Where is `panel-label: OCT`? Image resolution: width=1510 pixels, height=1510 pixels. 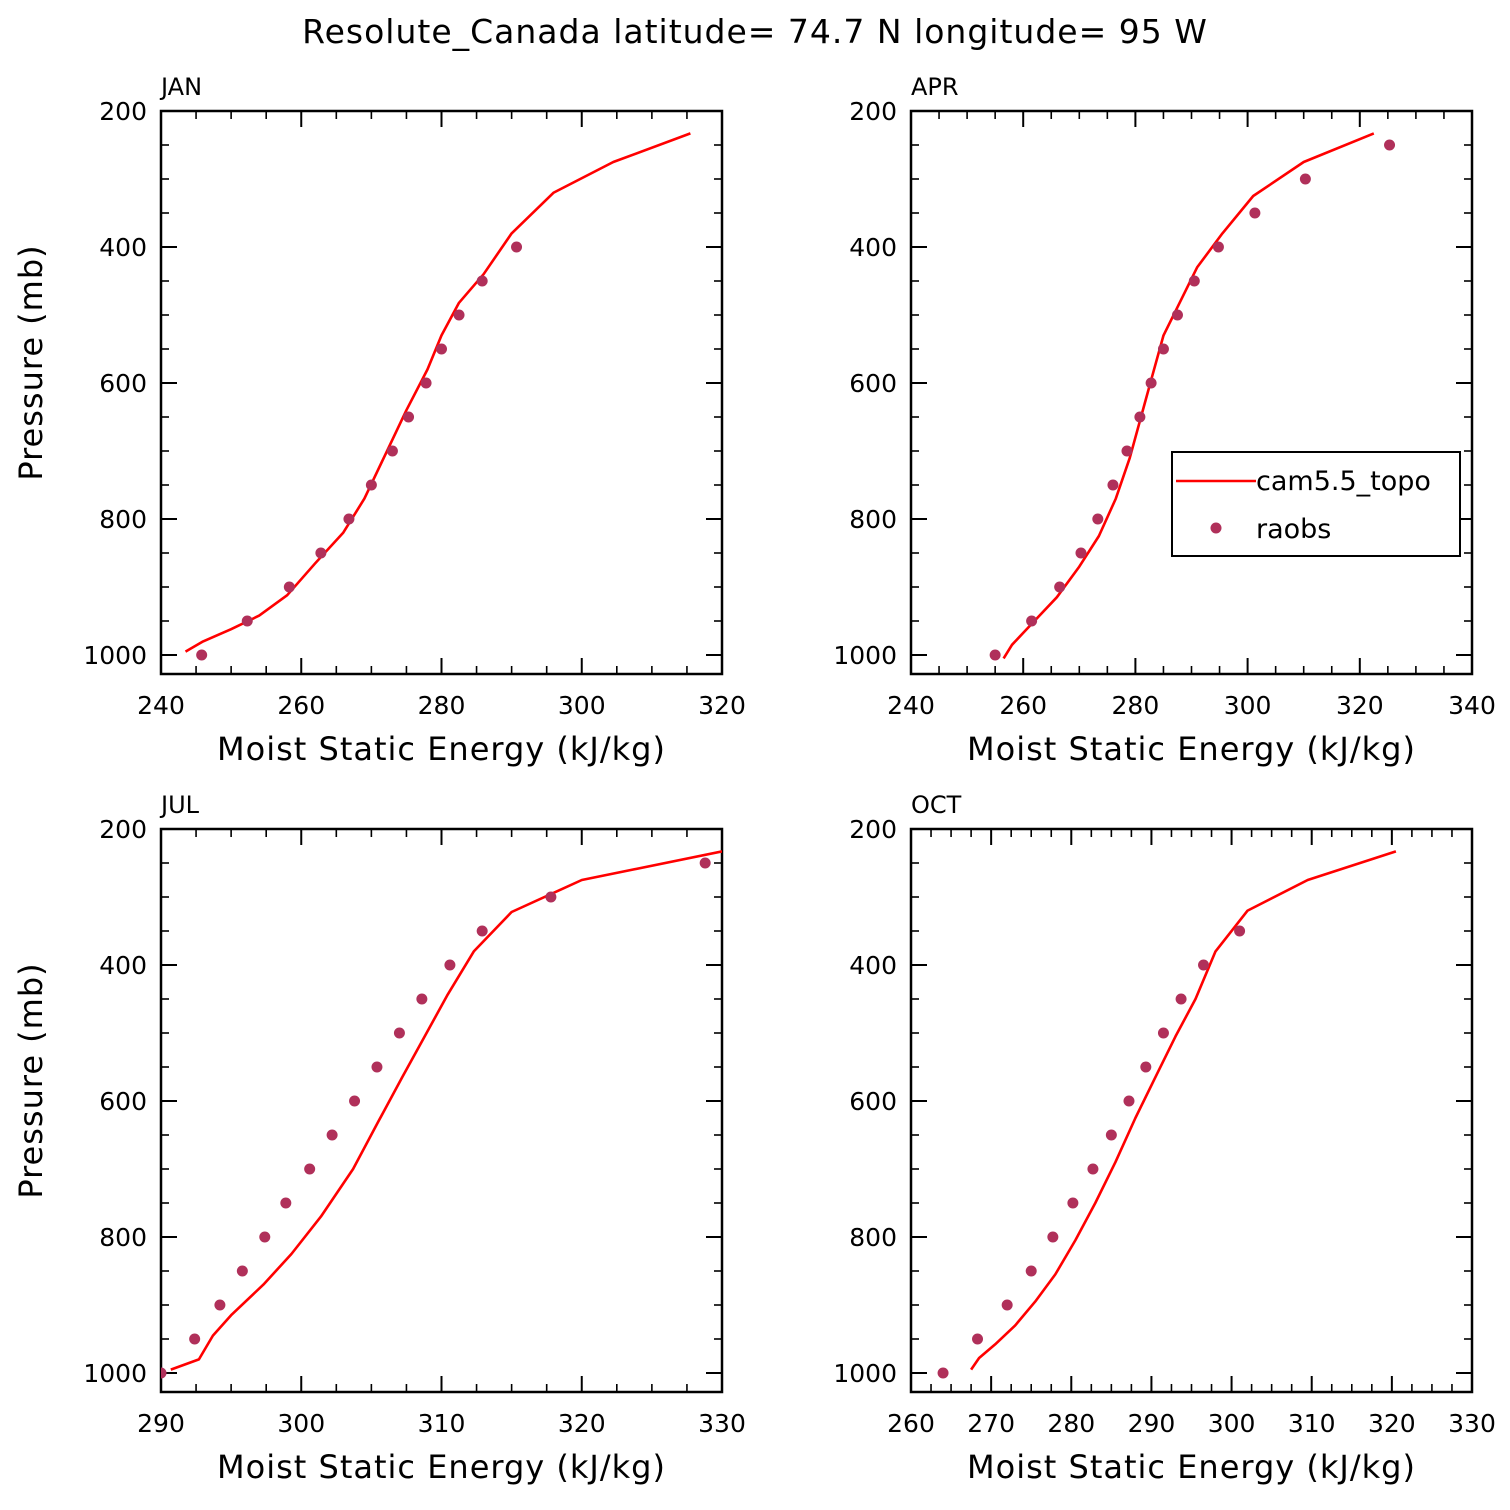 panel-label: OCT is located at coordinates (936, 805).